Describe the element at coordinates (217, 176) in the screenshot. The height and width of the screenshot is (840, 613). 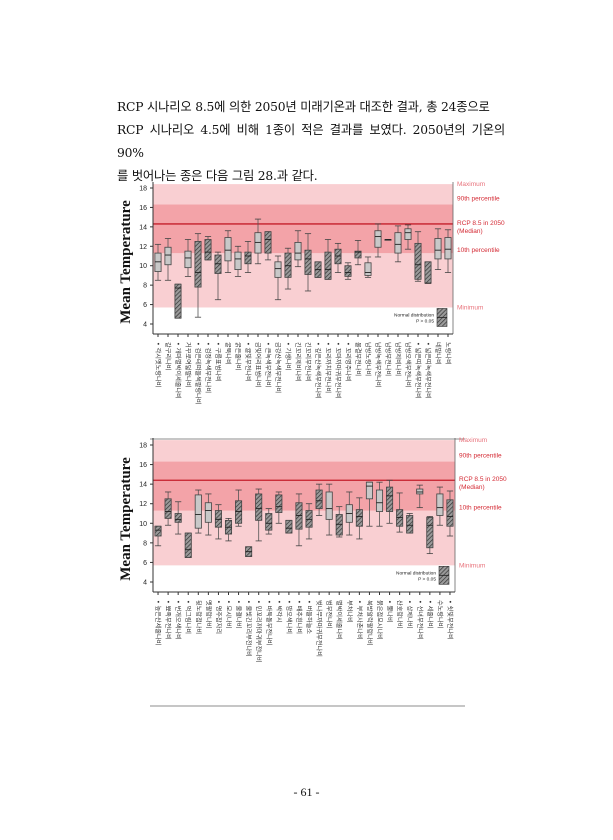
I see `paragraph-line-3: 를 벗어나는 종은 다음 그림 28.과 같다.` at that location.